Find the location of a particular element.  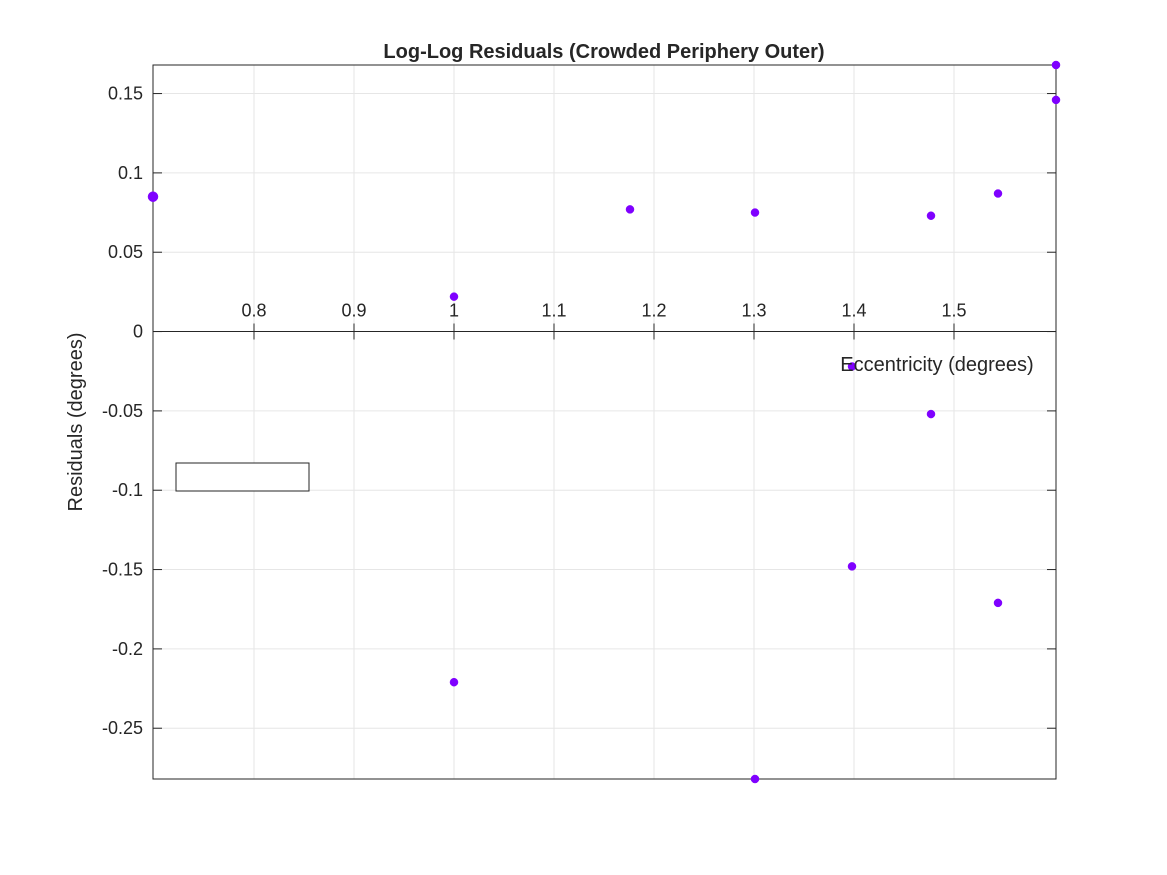

x-tick-label: 1.2 is located at coordinates (653, 311).